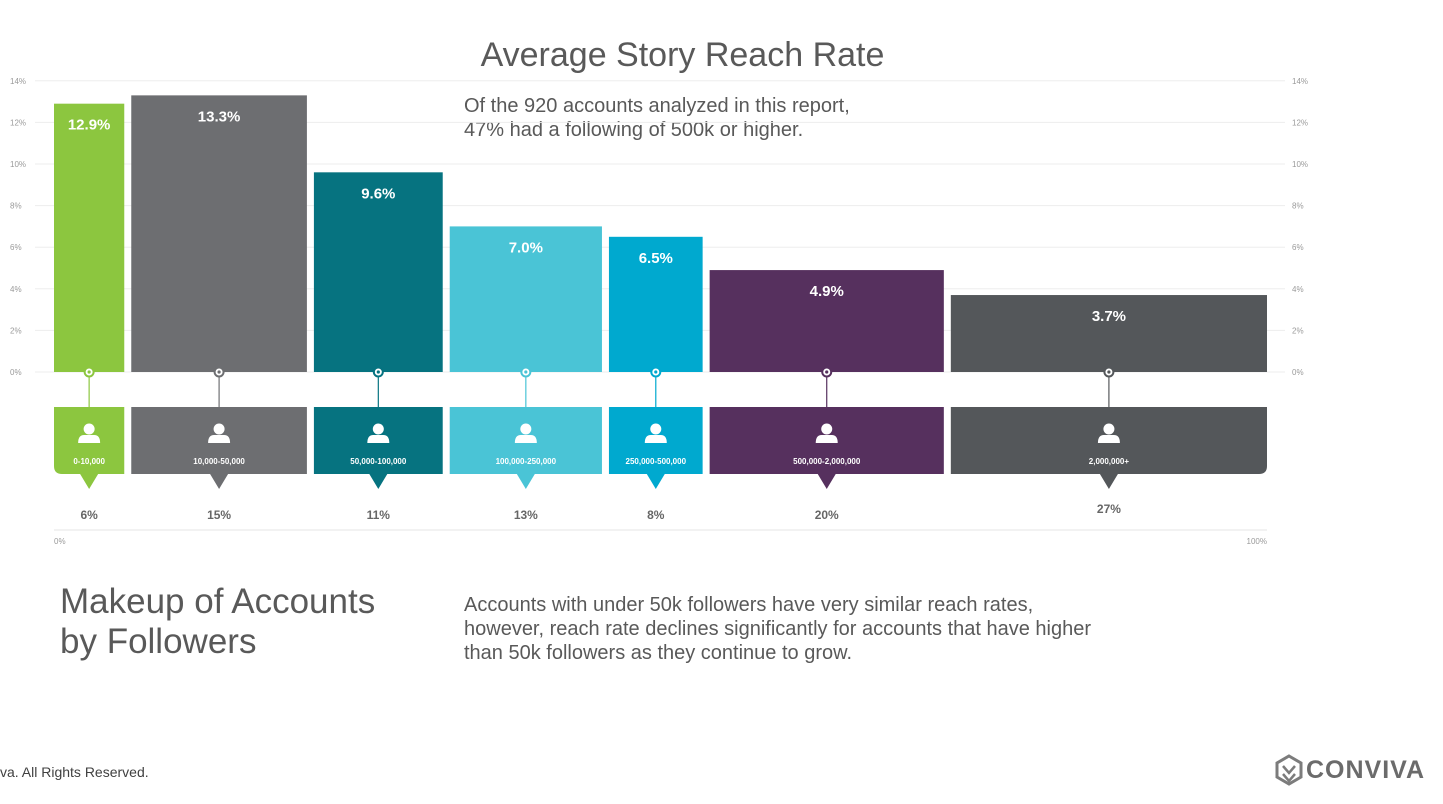 The height and width of the screenshot is (804, 1443). What do you see at coordinates (1109, 509) in the screenshot?
I see `share-value-label: 27%` at bounding box center [1109, 509].